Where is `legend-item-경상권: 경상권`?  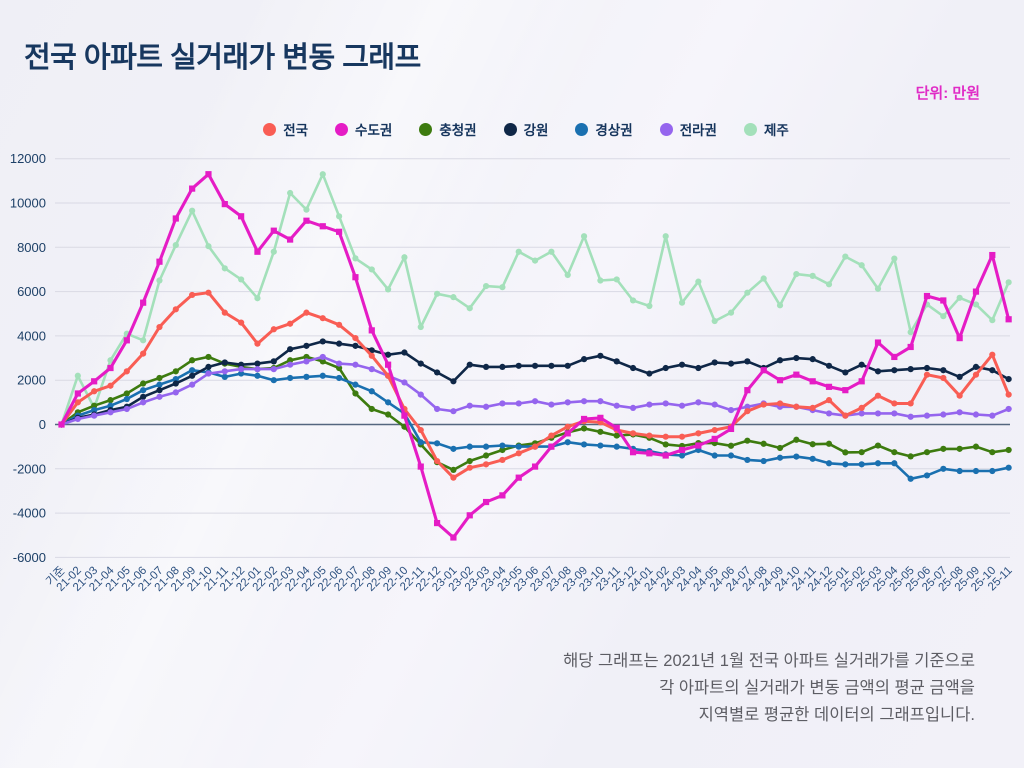
legend-item-경상권: 경상권 is located at coordinates (604, 129).